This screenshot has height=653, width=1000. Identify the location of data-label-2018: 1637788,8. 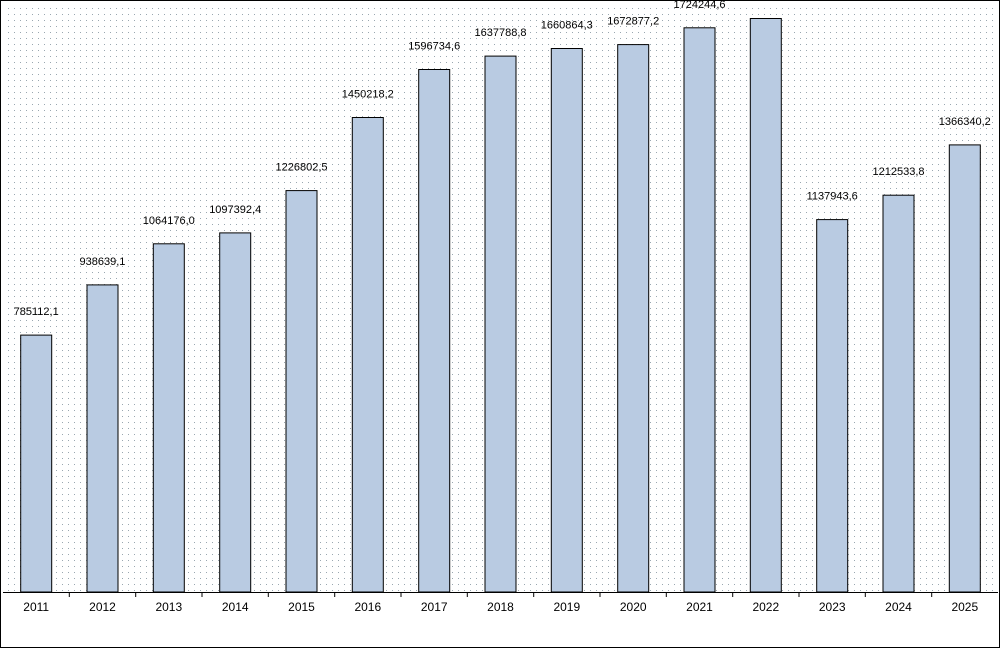
(501, 33).